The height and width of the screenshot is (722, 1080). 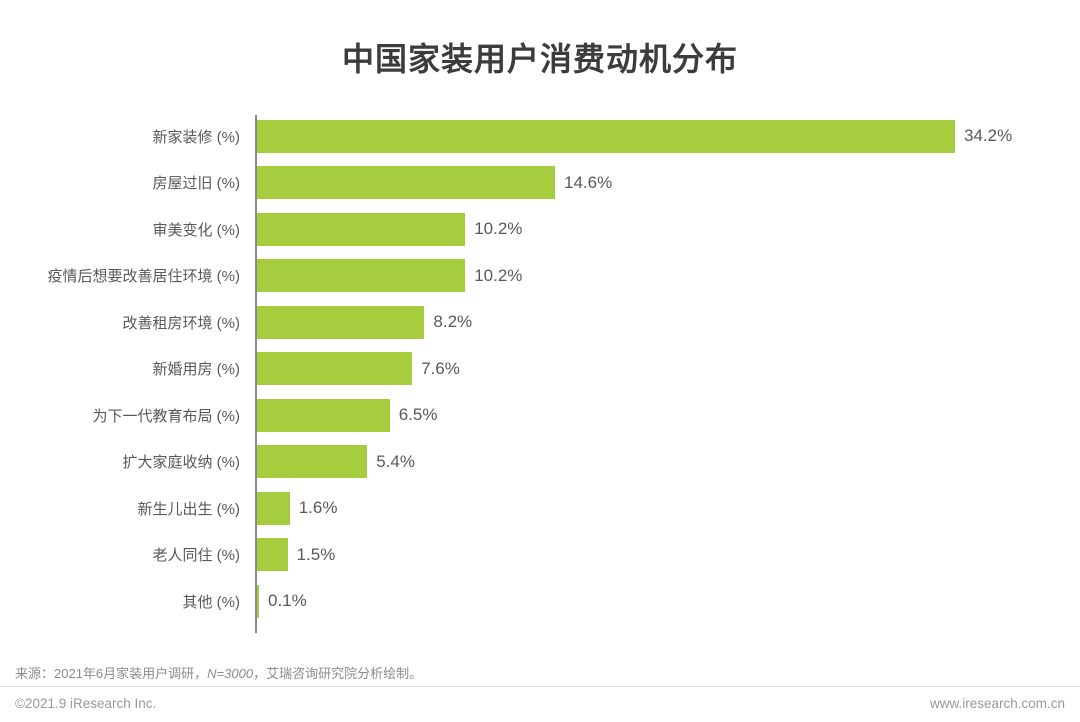 I want to click on chart-row: 疫情后想要改善居住环境 (%) 10.2%, so click(x=540, y=276).